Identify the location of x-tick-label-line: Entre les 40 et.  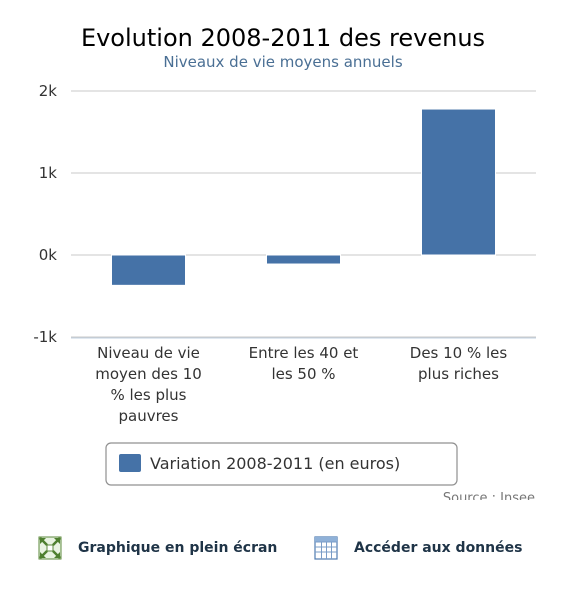
(304, 353).